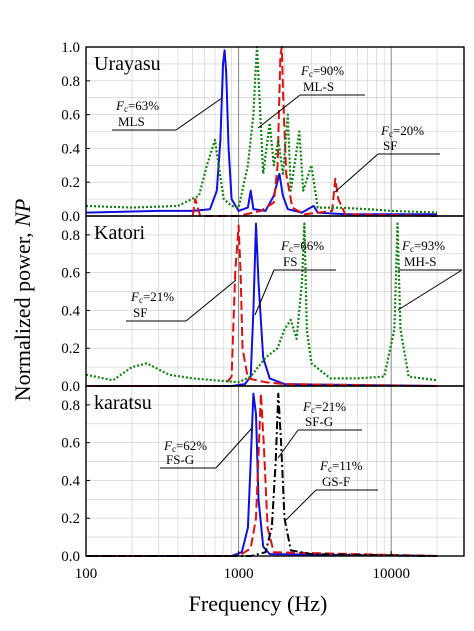 The height and width of the screenshot is (631, 474). I want to click on panel-2-annotation-fc: Fc=11%, so click(341, 466).